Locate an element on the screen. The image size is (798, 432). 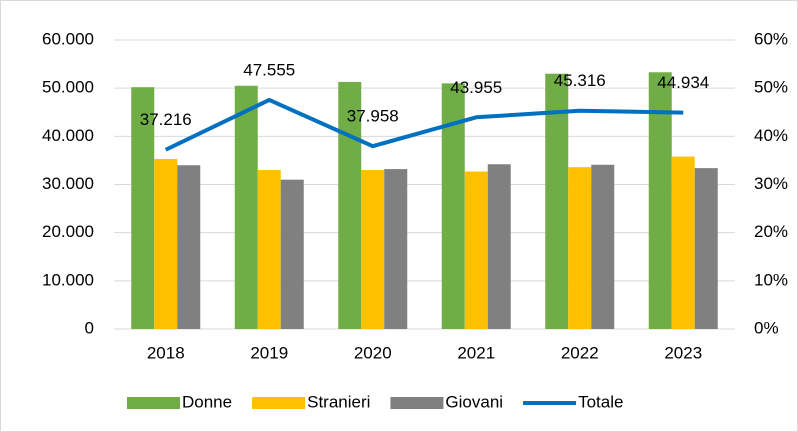
legend-label: Giovani is located at coordinates (474, 401).